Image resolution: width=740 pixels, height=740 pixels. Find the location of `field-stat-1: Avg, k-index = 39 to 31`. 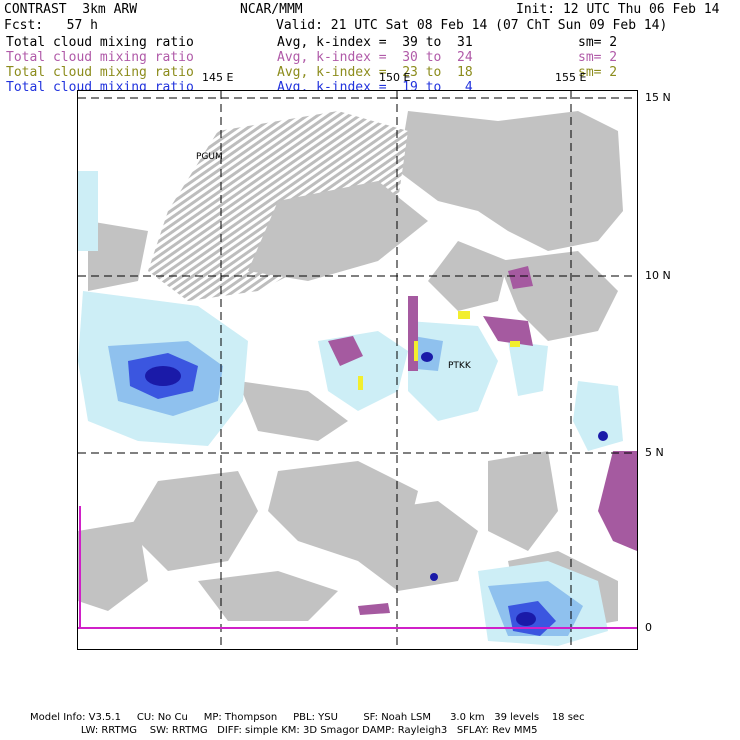

field-stat-1: Avg, k-index = 39 to 31 is located at coordinates (375, 42).